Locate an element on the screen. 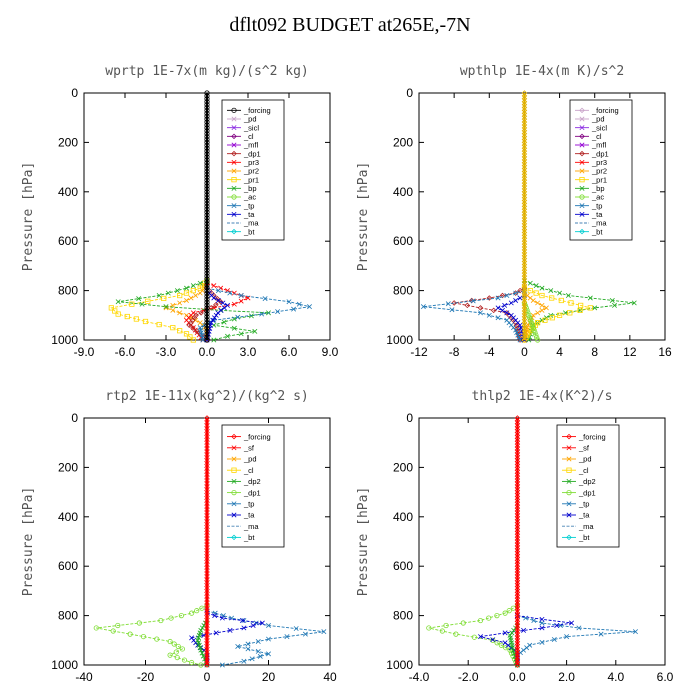 This screenshot has height=700, width=700. legend-label: _cl is located at coordinates (248, 136).